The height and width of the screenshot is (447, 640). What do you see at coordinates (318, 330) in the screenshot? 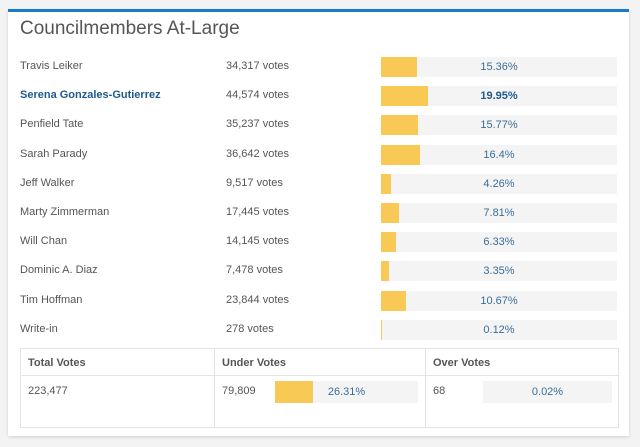
I see `candidate-row: Write-in 278 votes 0.12%` at bounding box center [318, 330].